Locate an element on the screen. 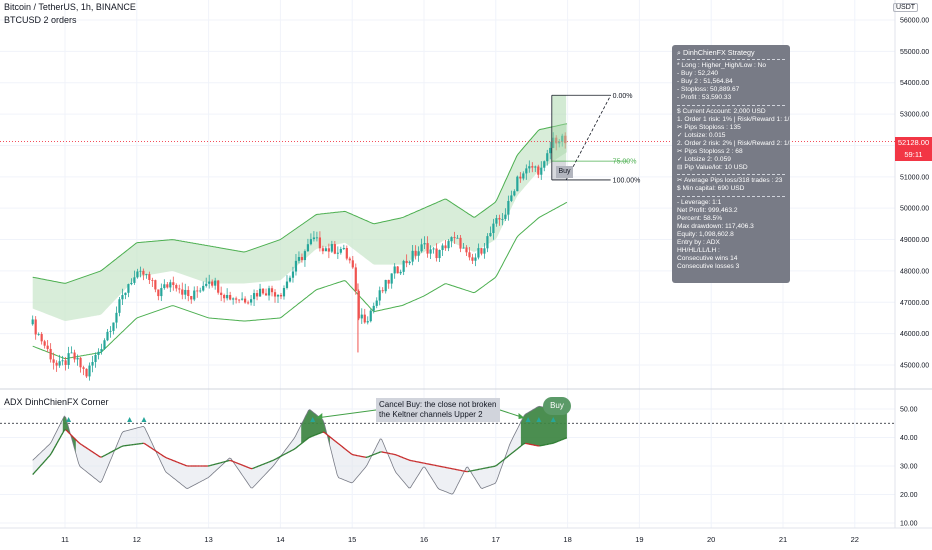 The image size is (932, 550). fib-label-mid: 75.00% is located at coordinates (625, 162).